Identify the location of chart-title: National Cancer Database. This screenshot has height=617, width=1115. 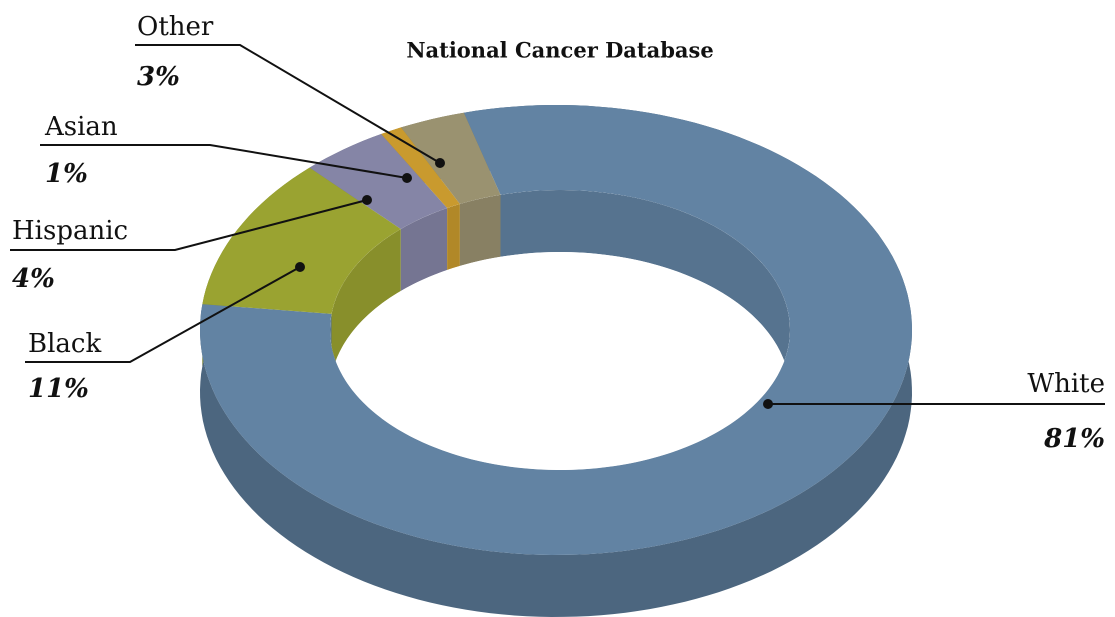
(559, 50).